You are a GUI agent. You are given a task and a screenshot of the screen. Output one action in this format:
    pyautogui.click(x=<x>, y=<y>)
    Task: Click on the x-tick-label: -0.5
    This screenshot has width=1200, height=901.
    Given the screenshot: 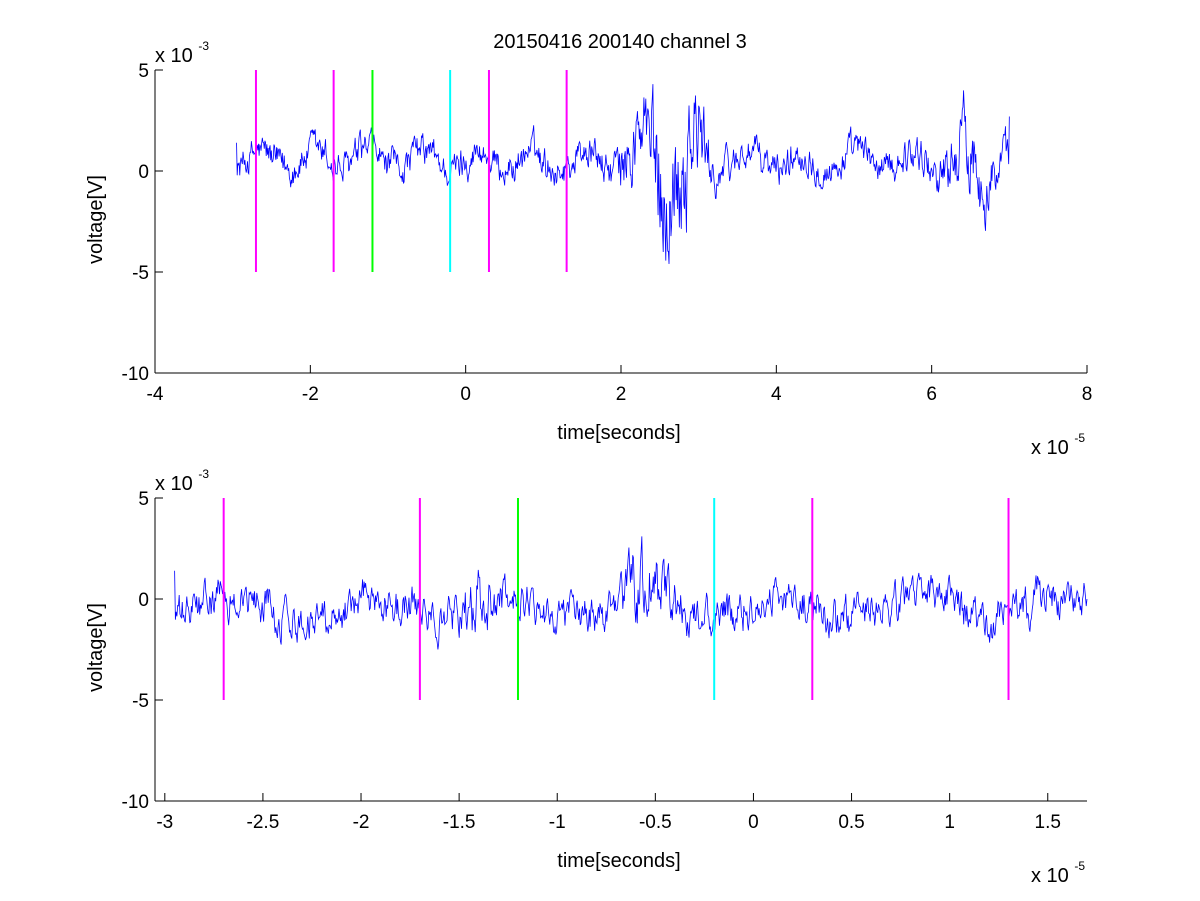 What is the action you would take?
    pyautogui.click(x=655, y=822)
    